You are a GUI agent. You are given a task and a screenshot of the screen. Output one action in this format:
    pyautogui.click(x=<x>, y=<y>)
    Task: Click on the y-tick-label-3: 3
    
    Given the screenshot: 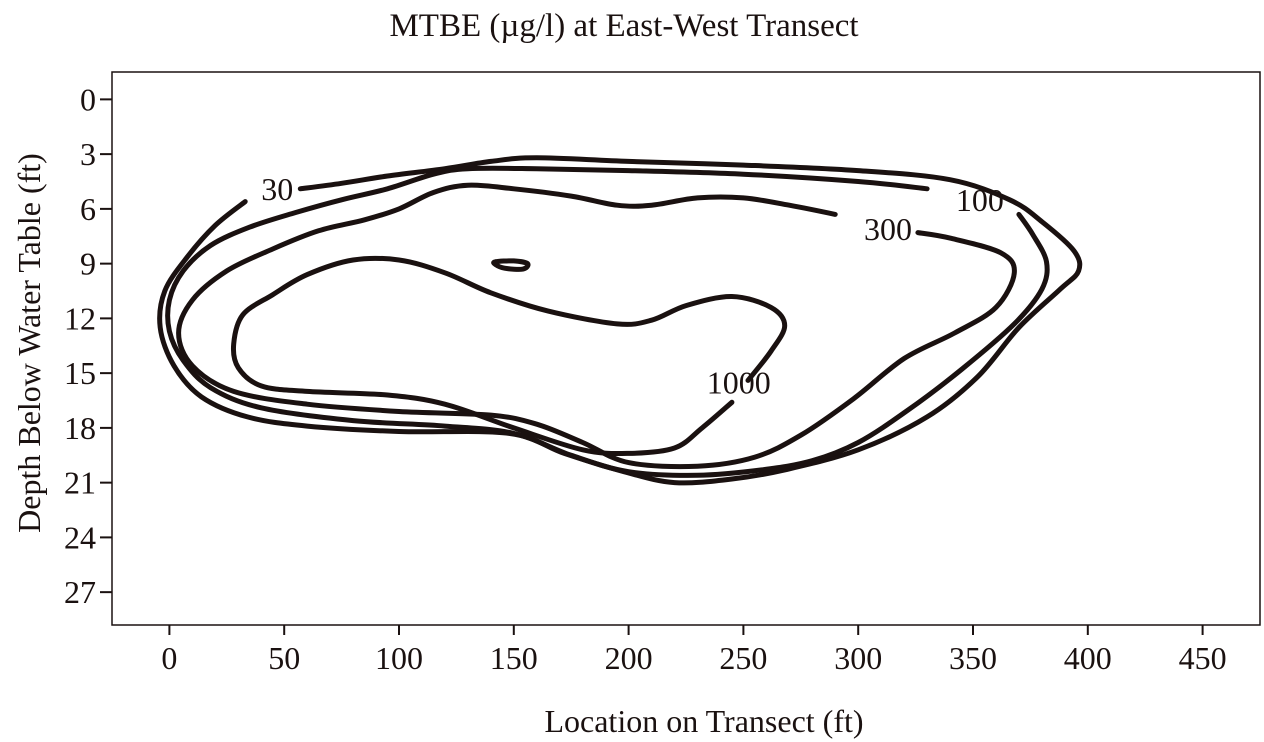 What is the action you would take?
    pyautogui.click(x=88, y=154)
    